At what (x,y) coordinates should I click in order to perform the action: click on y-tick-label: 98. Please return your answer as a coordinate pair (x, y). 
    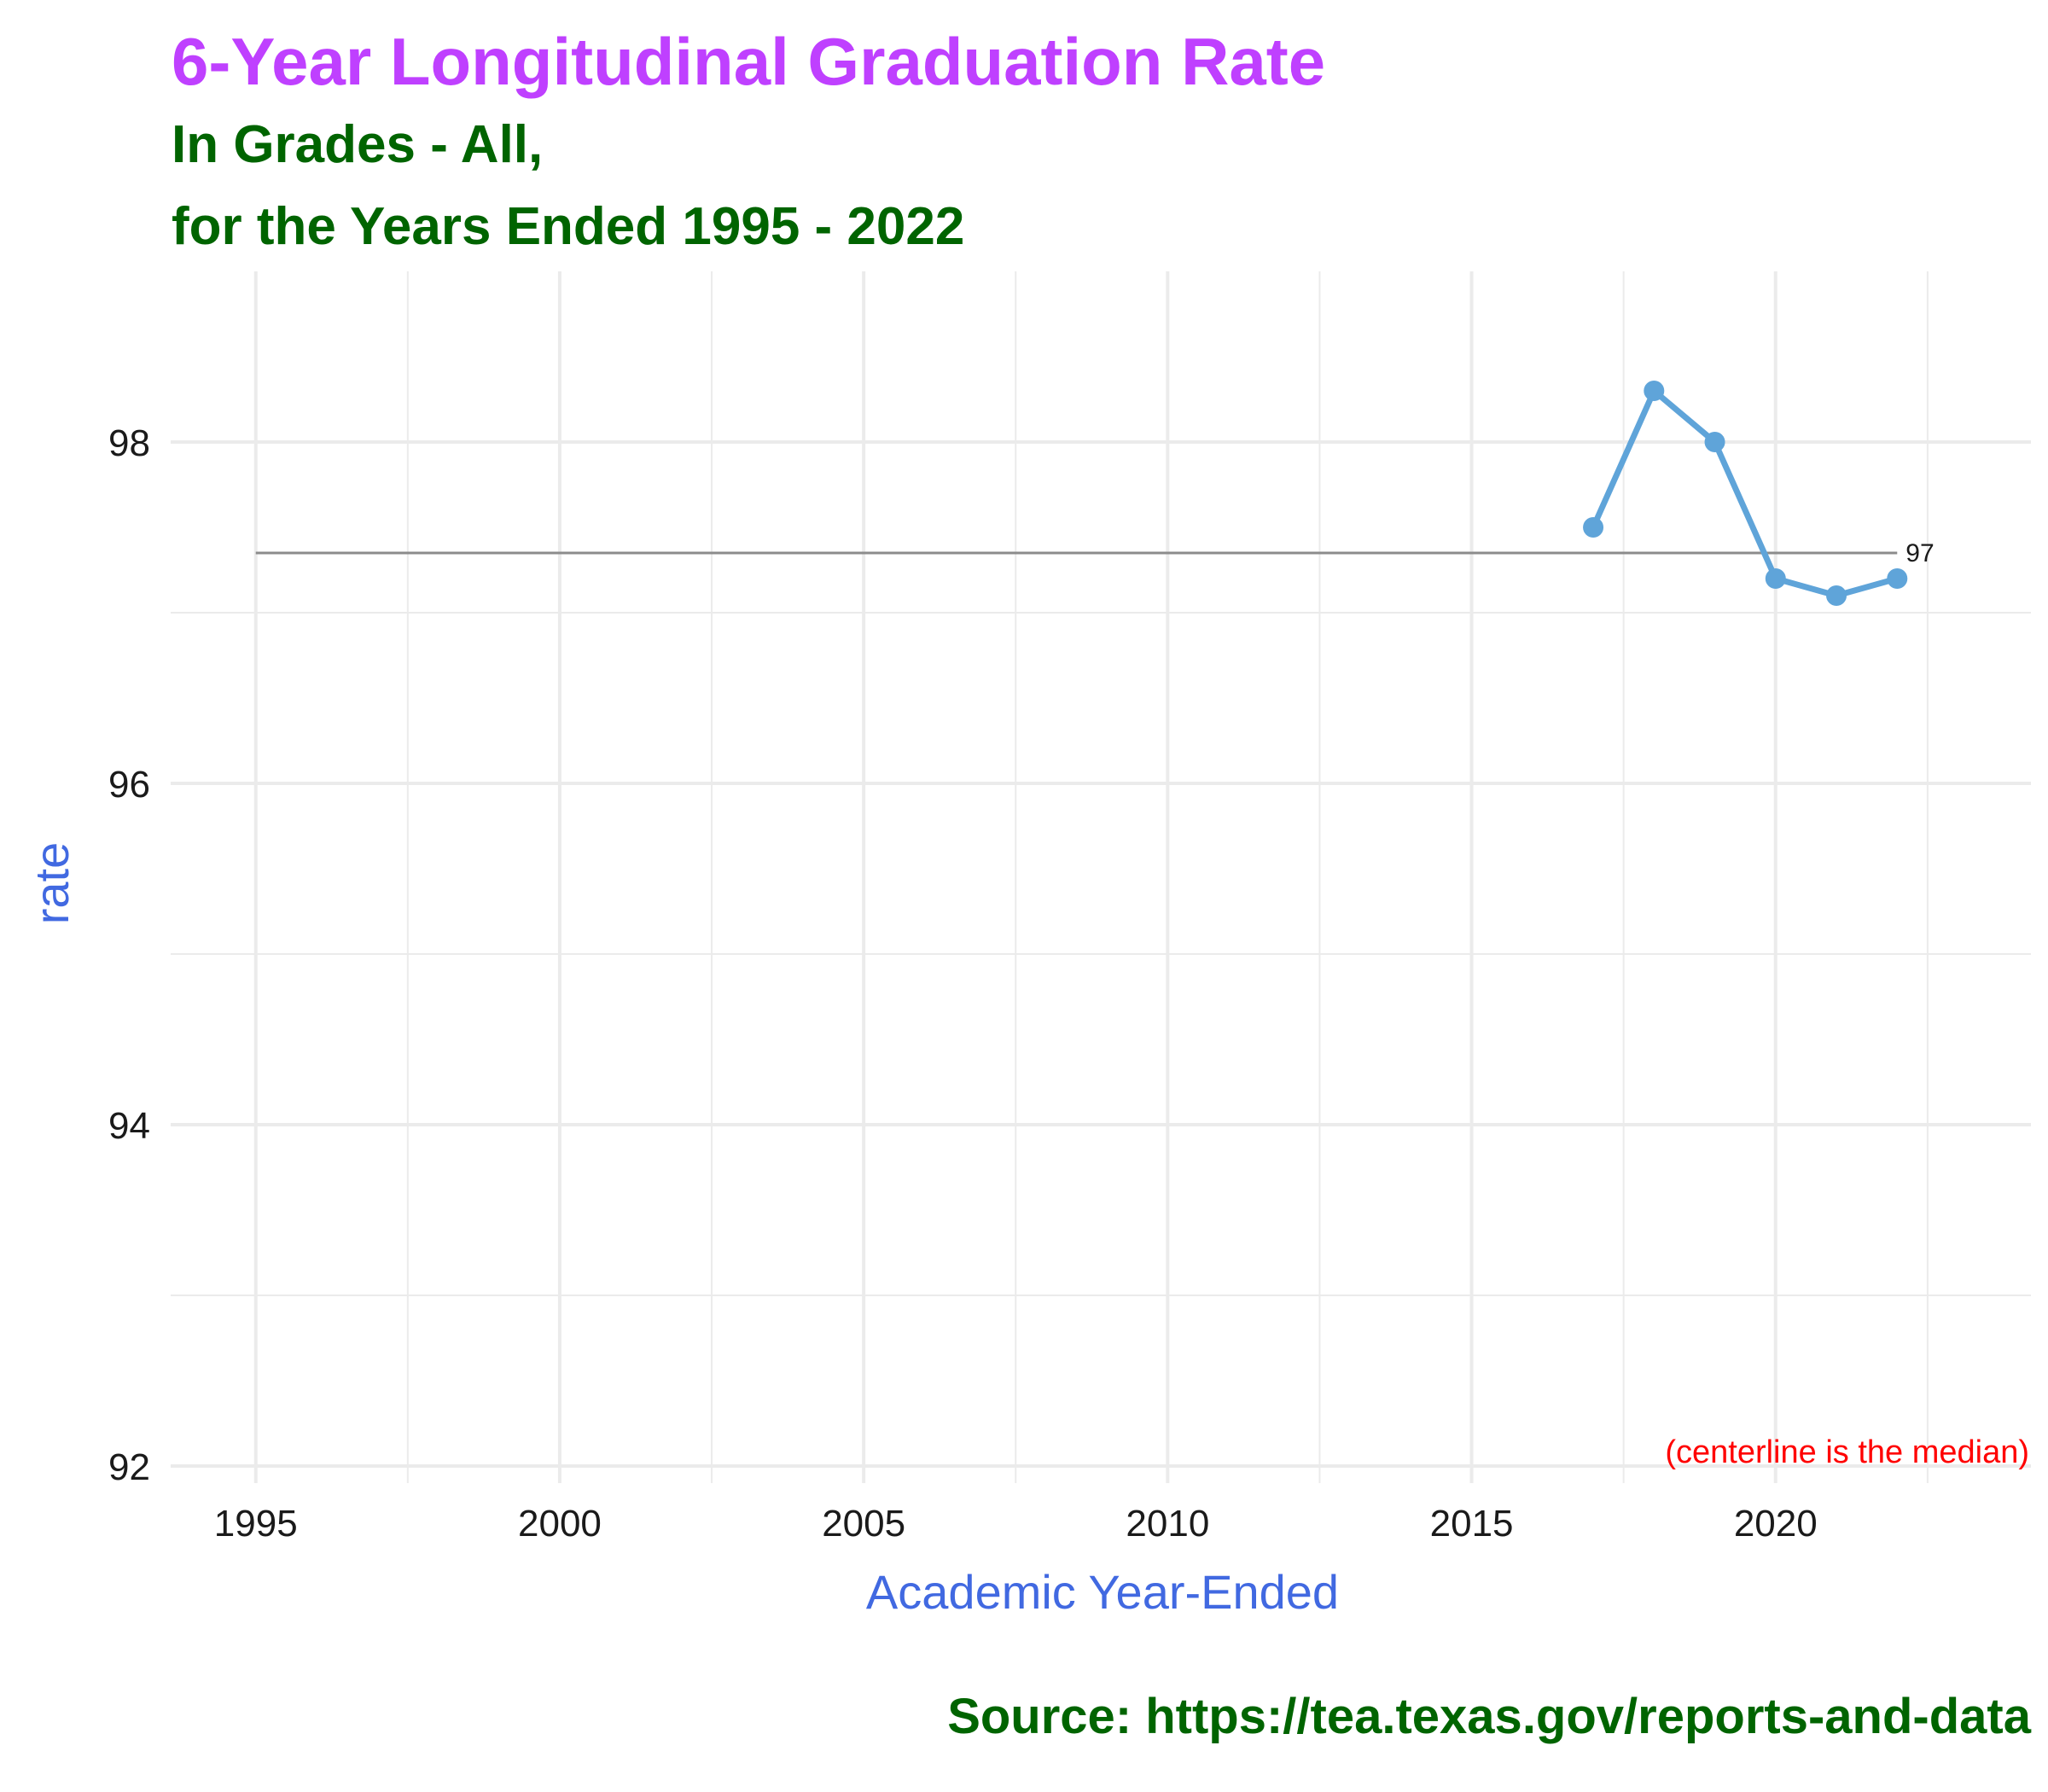
    Looking at the image, I should click on (129, 443).